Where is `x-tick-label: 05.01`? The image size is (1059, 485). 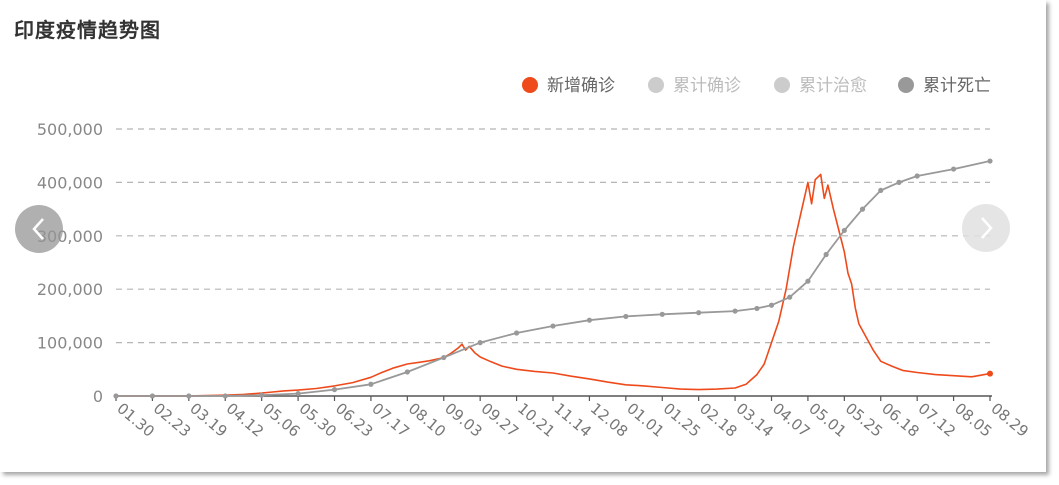 x-tick-label: 05.01 is located at coordinates (827, 419).